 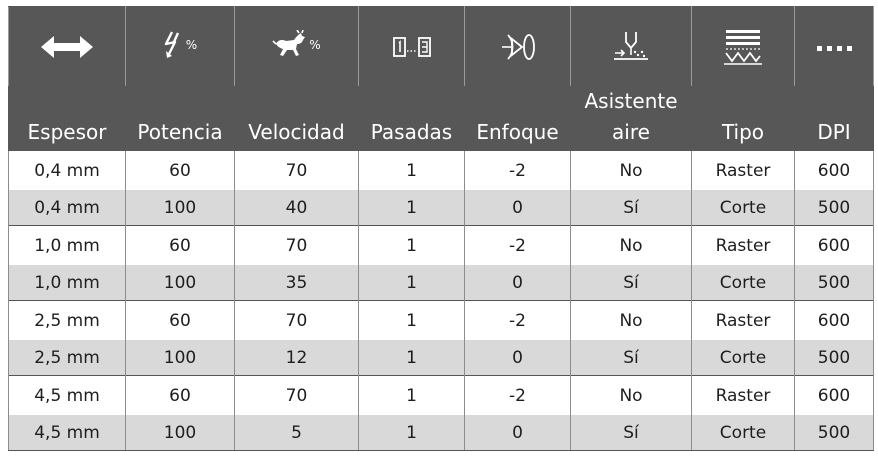 I want to click on column-header-tipo: Tipo, so click(x=743, y=118).